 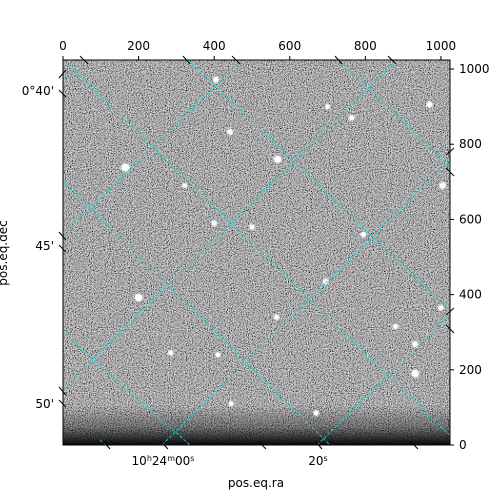 What do you see at coordinates (474, 69) in the screenshot?
I see `right-tick-label: 1000` at bounding box center [474, 69].